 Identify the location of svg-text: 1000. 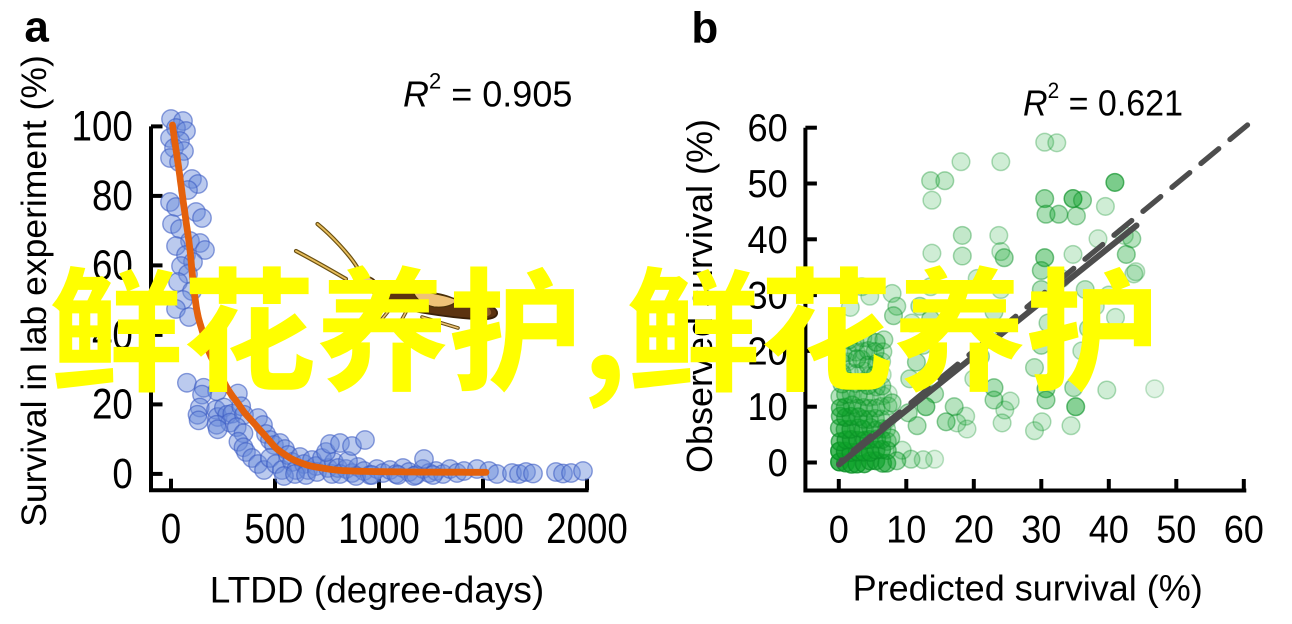
(379, 528).